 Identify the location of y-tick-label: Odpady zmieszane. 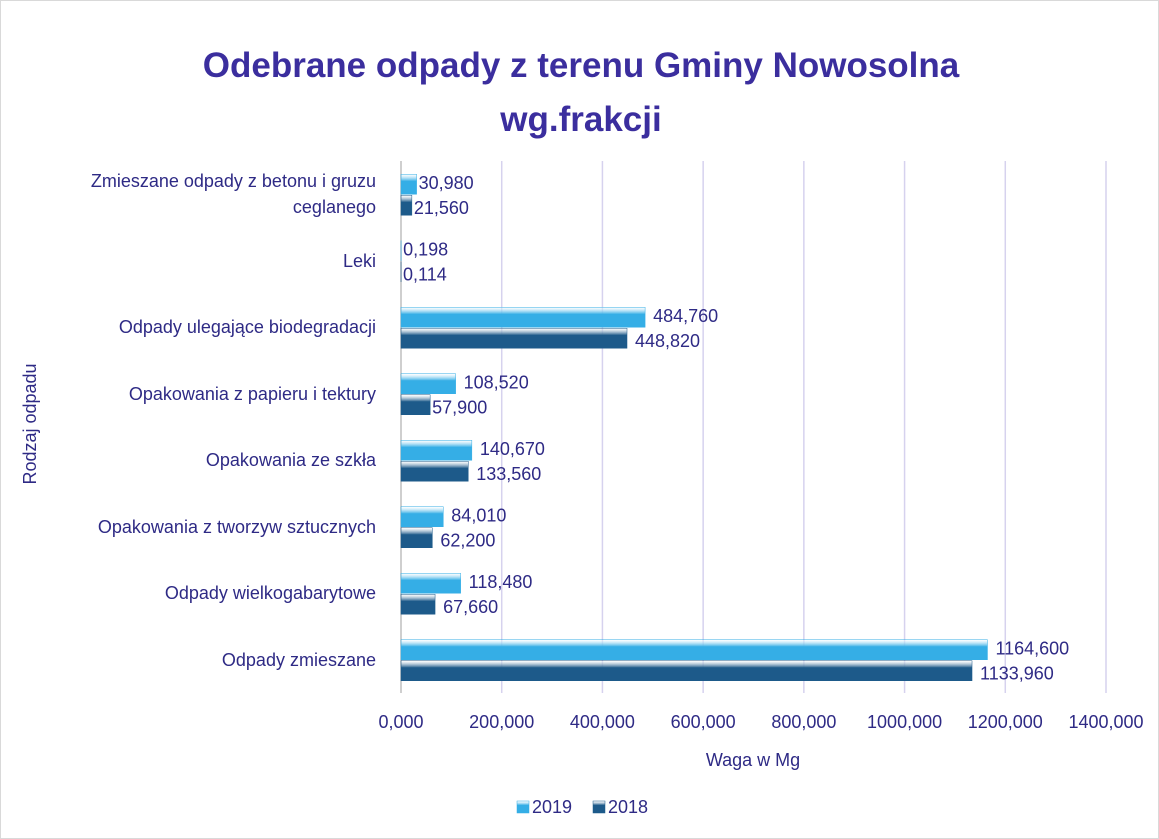
(298, 659).